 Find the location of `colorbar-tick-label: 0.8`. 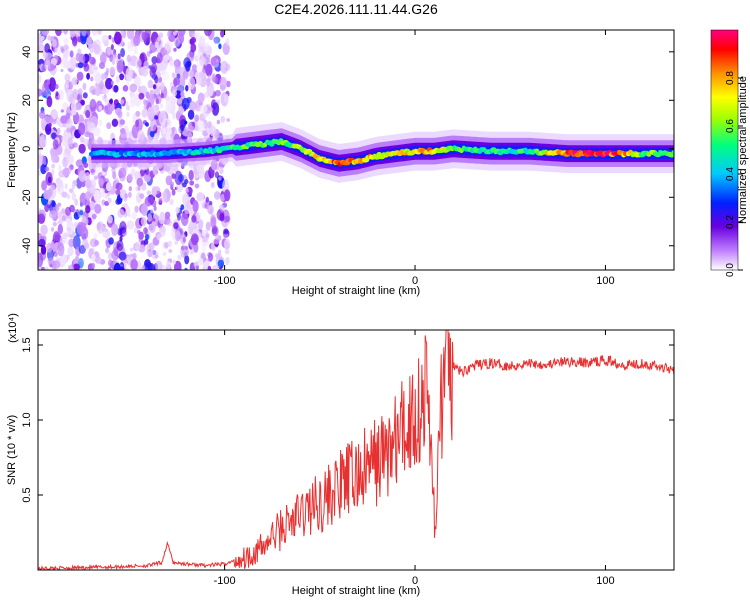

colorbar-tick-label: 0.8 is located at coordinates (730, 78).